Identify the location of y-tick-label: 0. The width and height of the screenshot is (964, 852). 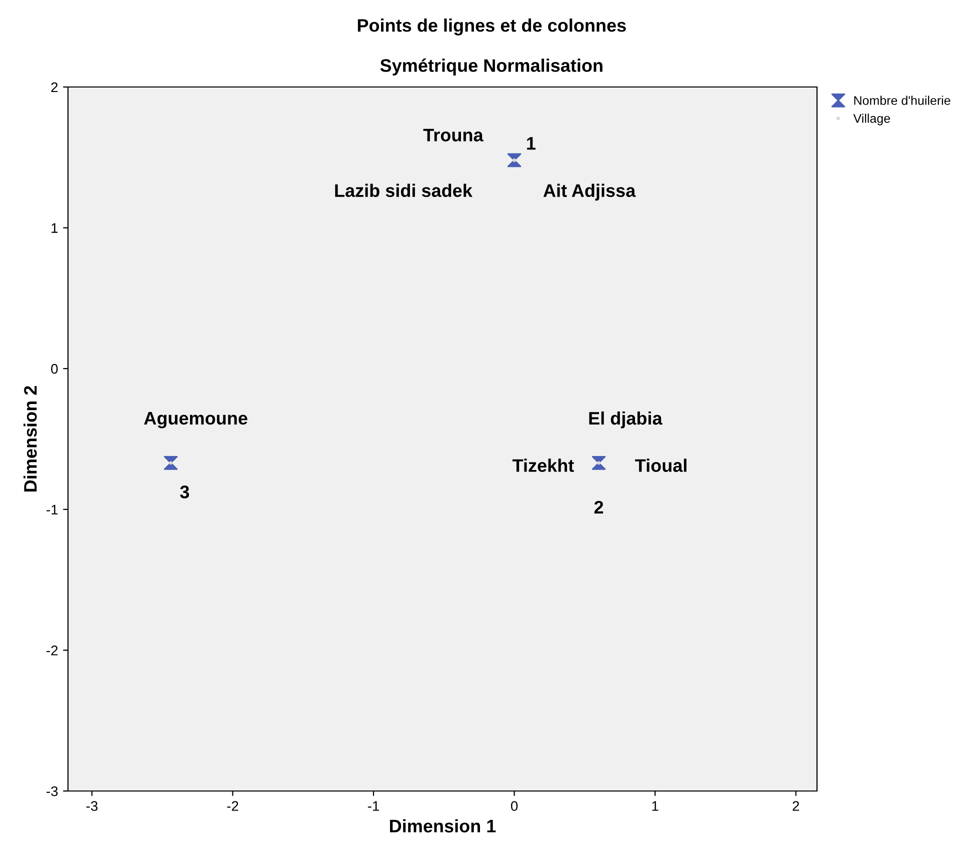
(54, 369).